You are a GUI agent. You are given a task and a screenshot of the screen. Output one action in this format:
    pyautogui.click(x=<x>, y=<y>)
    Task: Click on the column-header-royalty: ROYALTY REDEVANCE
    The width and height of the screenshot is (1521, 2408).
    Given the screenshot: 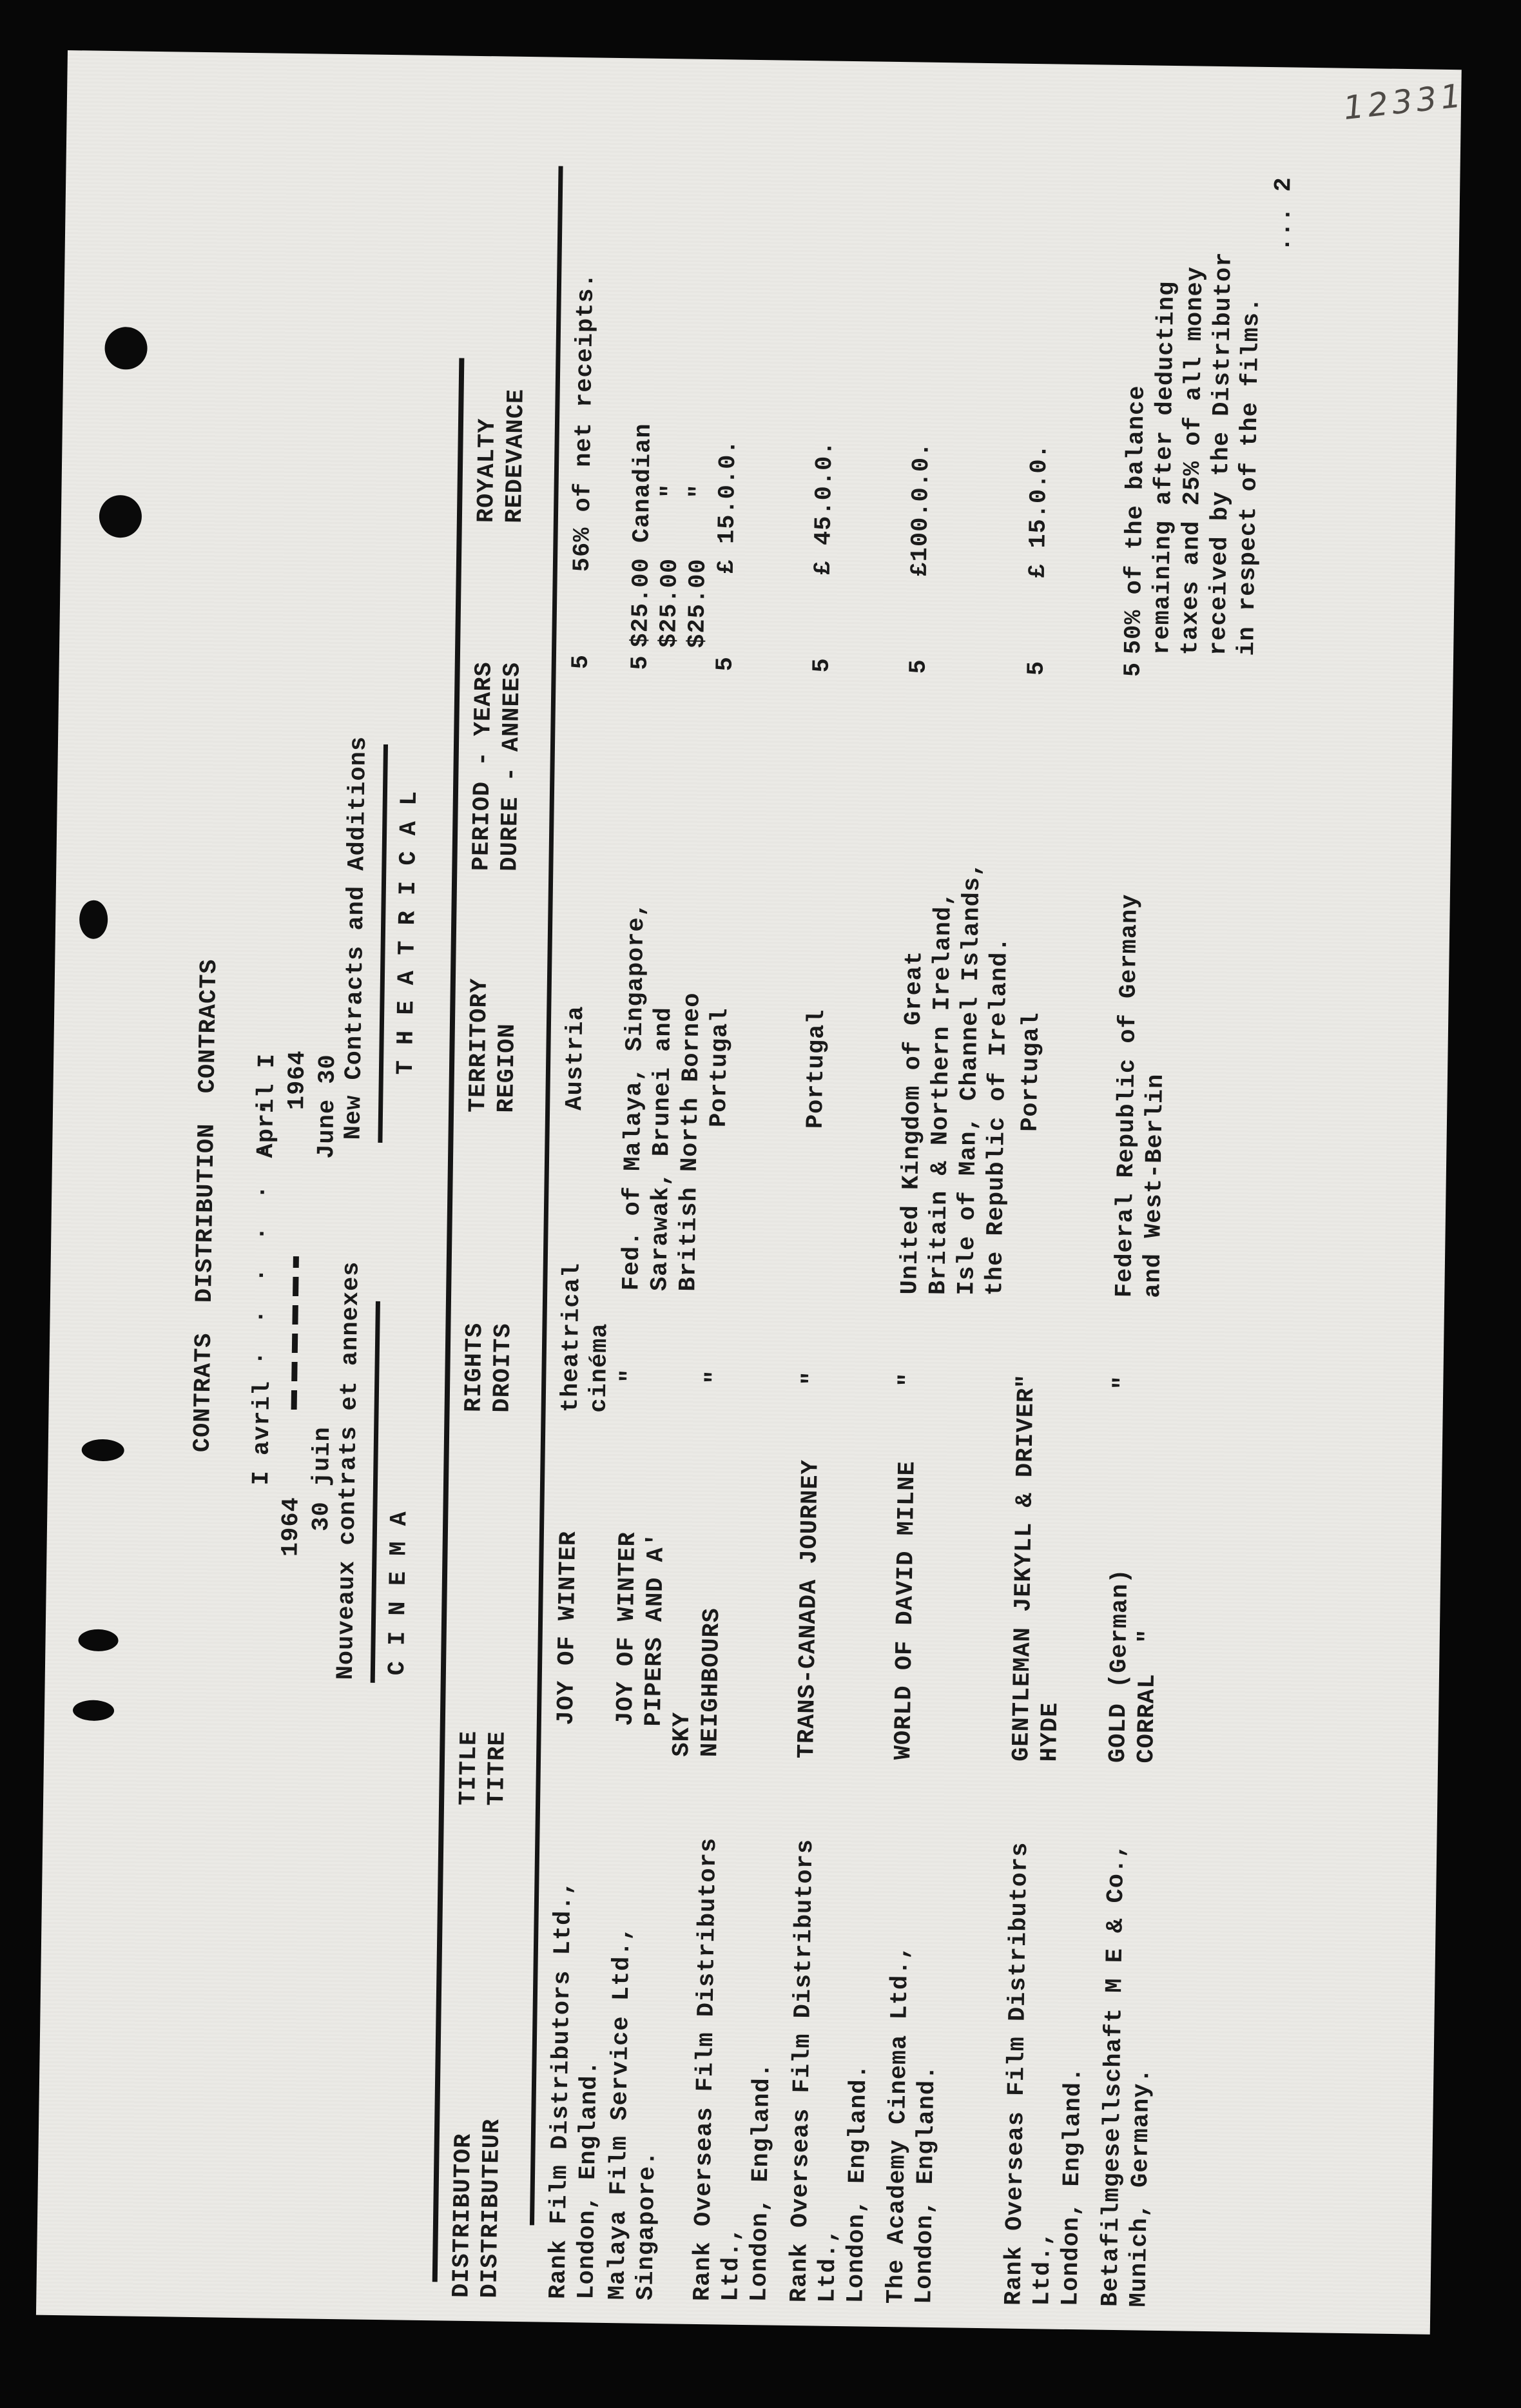 What is the action you would take?
    pyautogui.click(x=501, y=456)
    